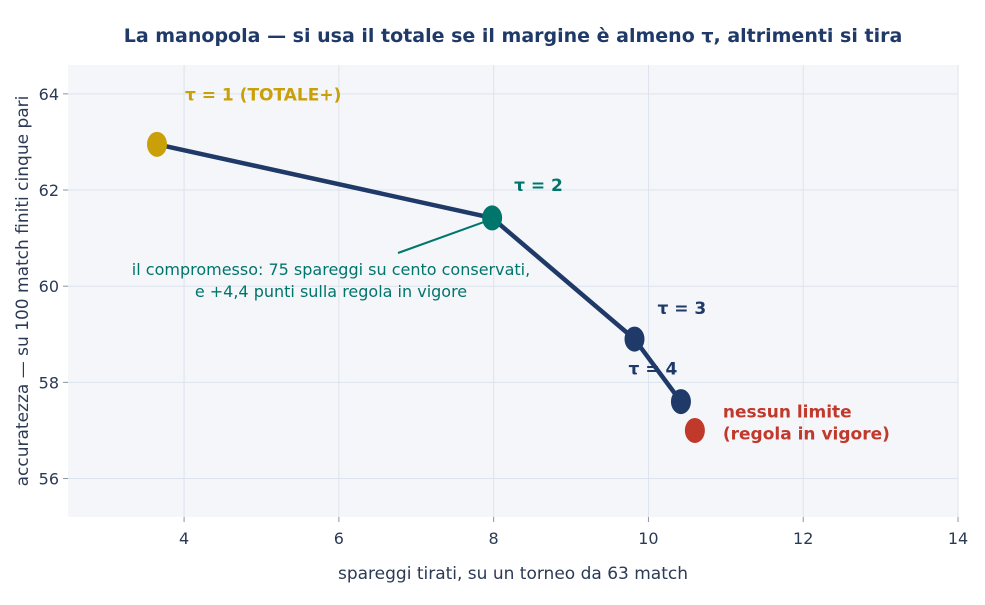 The image size is (985, 605). I want to click on x-tick-label: 14, so click(958, 538).